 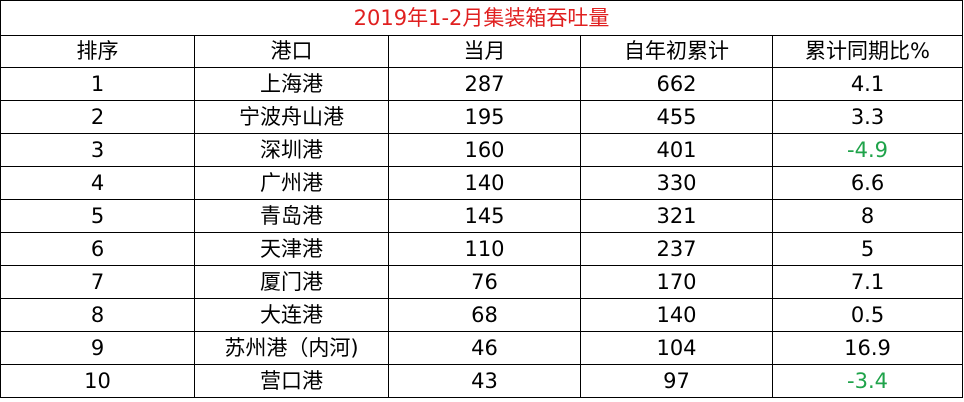 What do you see at coordinates (867, 84) in the screenshot?
I see `cell-yoy: 4.1` at bounding box center [867, 84].